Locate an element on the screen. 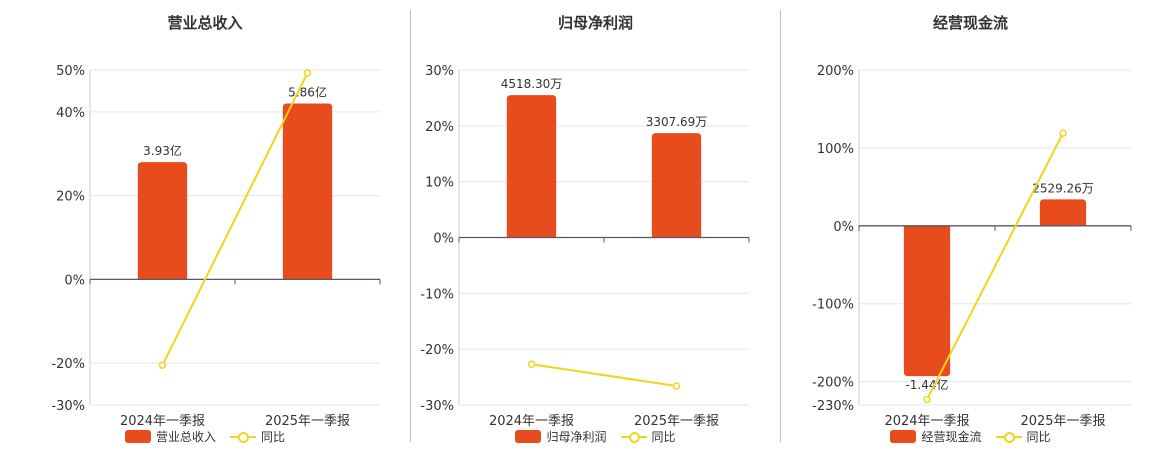  y-tick-label: -200% is located at coordinates (833, 383).